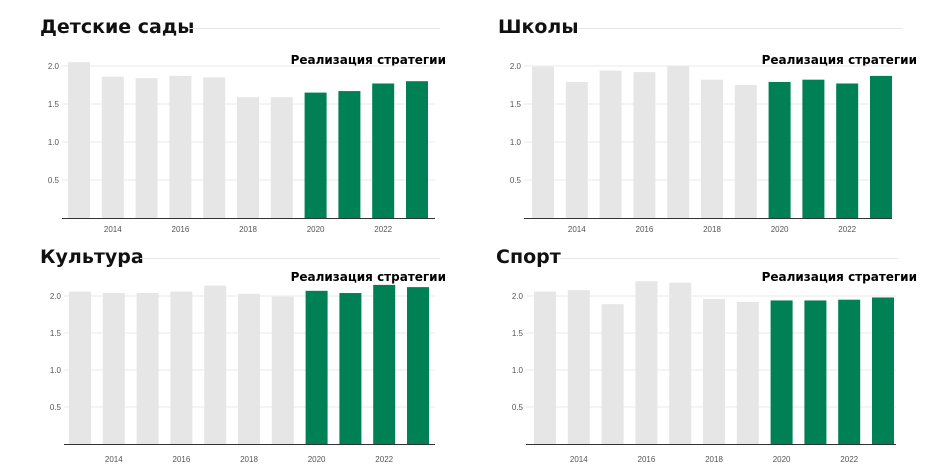 This screenshot has width=935, height=474. I want to click on bar-chart: 0.5 1.0 1.5 2.0 2014 2016 2018 2020 2022, so click(701, 148).